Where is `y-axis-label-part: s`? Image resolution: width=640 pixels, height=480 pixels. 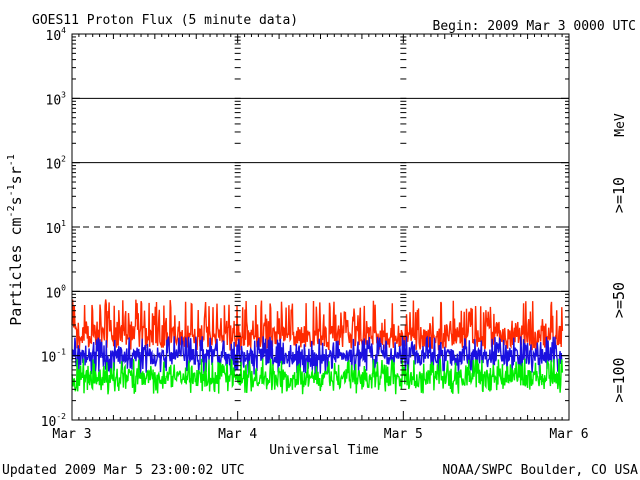 y-axis-label-part: s is located at coordinates (16, 200).